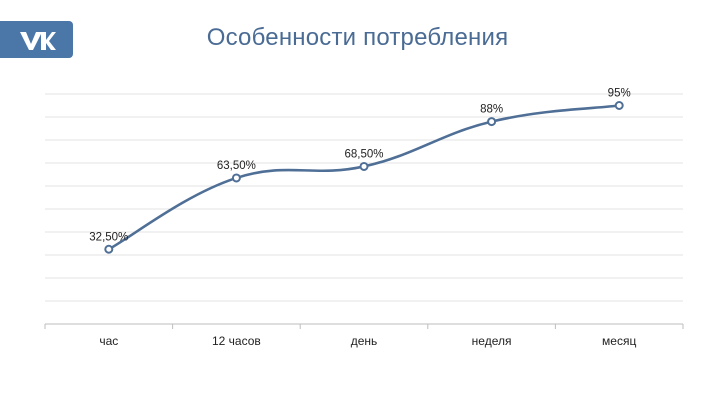  What do you see at coordinates (108, 341) in the screenshot?
I see `x-tick-label: час` at bounding box center [108, 341].